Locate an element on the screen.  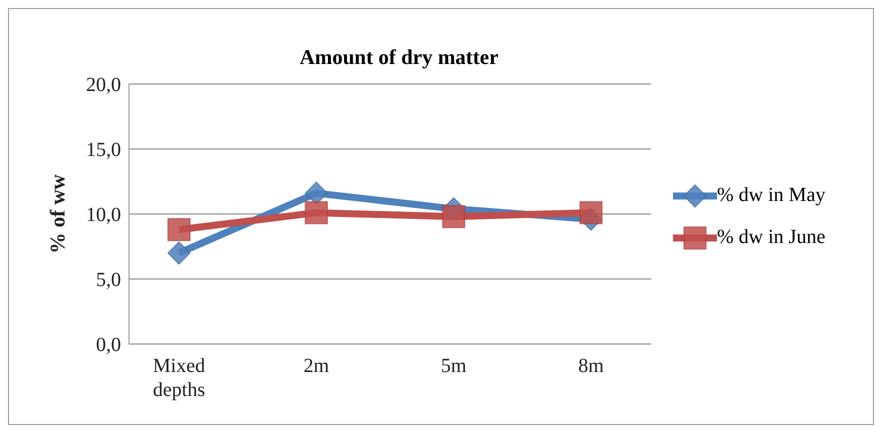
x-tick-label: 5m is located at coordinates (453, 366).